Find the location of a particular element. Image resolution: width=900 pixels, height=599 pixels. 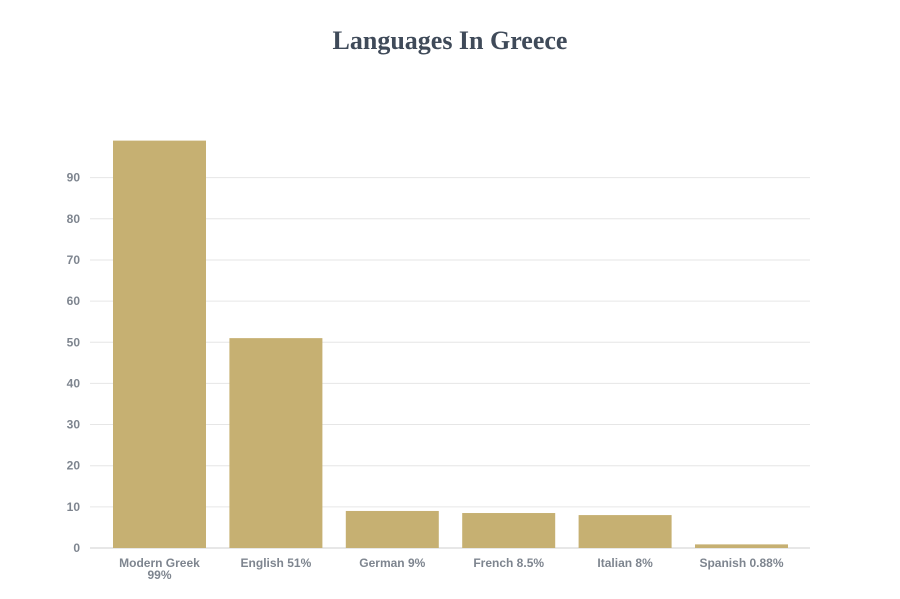

y-tick-label: 10 is located at coordinates (74, 507).